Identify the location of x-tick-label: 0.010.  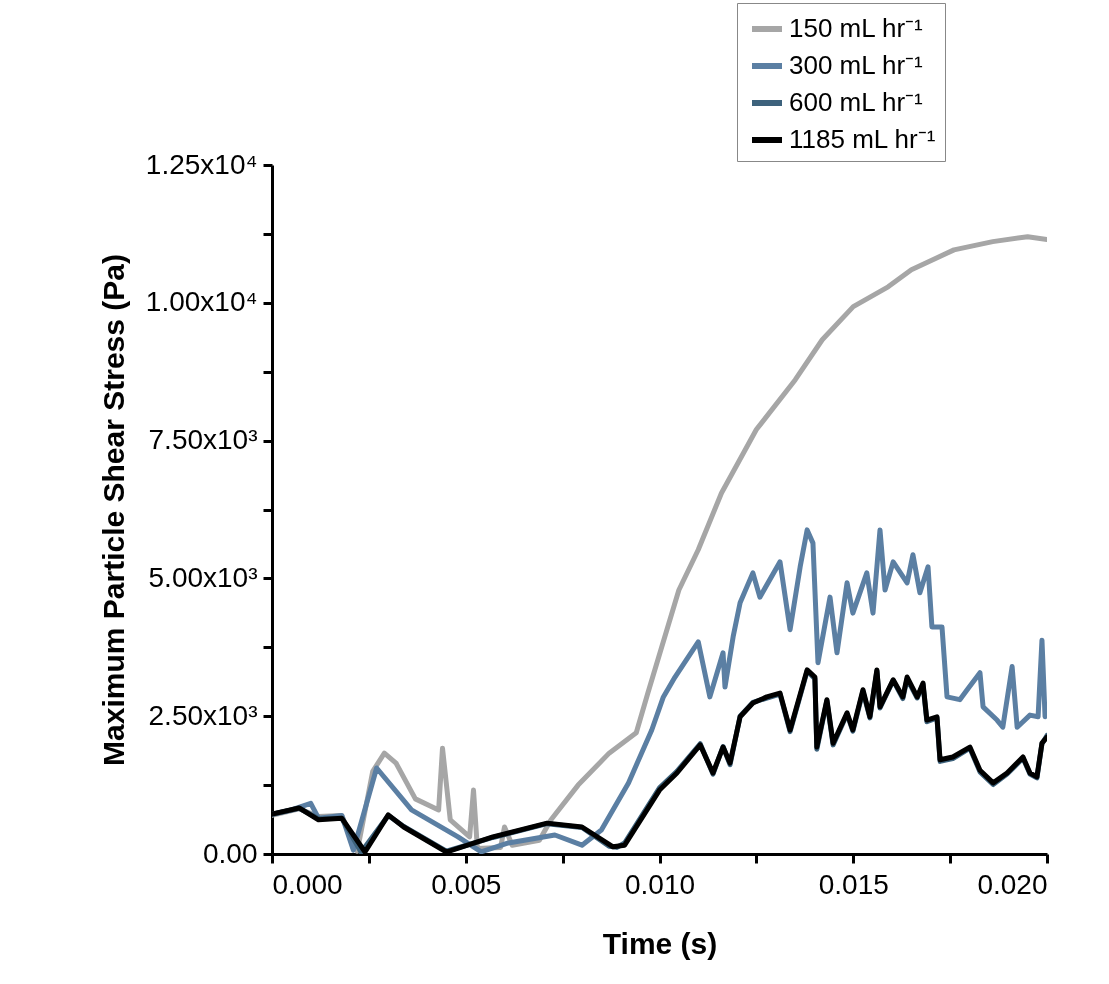
(660, 884).